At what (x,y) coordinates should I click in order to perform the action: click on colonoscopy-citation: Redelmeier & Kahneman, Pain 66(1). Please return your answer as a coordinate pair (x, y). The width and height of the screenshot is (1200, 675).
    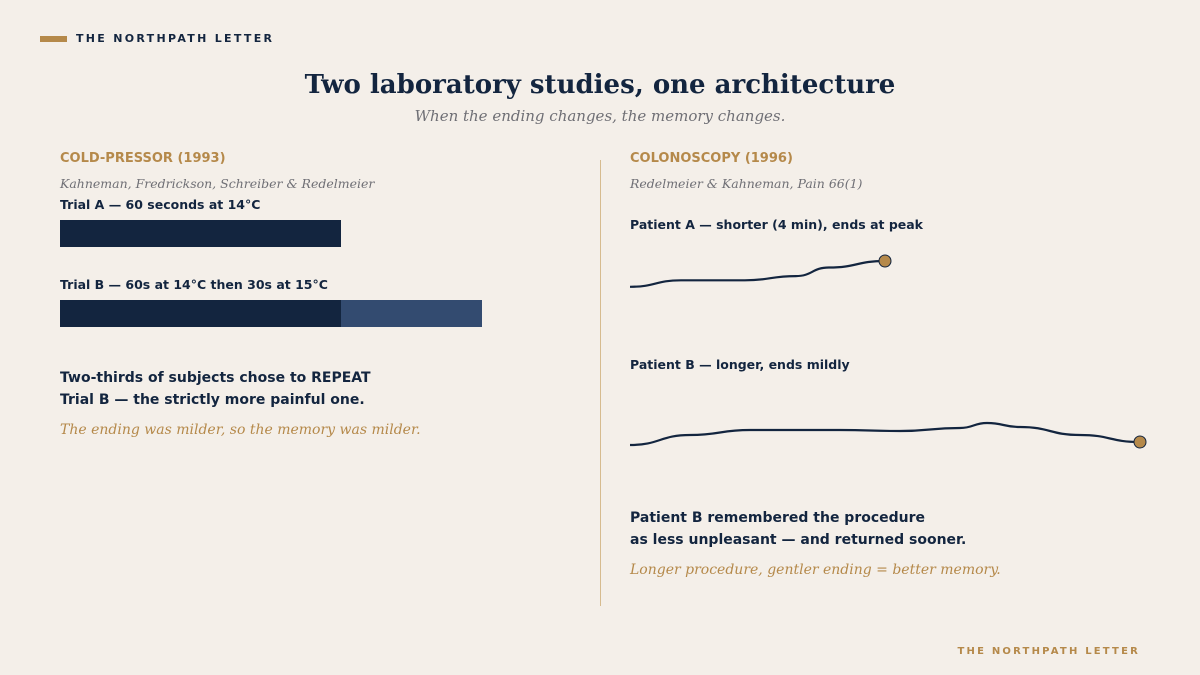
    Looking at the image, I should click on (746, 183).